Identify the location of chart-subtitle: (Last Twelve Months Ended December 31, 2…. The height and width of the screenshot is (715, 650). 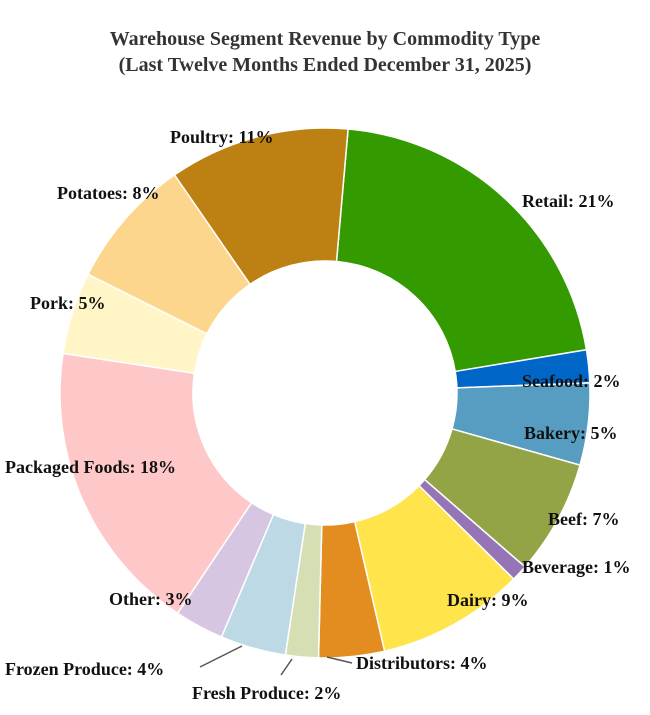
(325, 65).